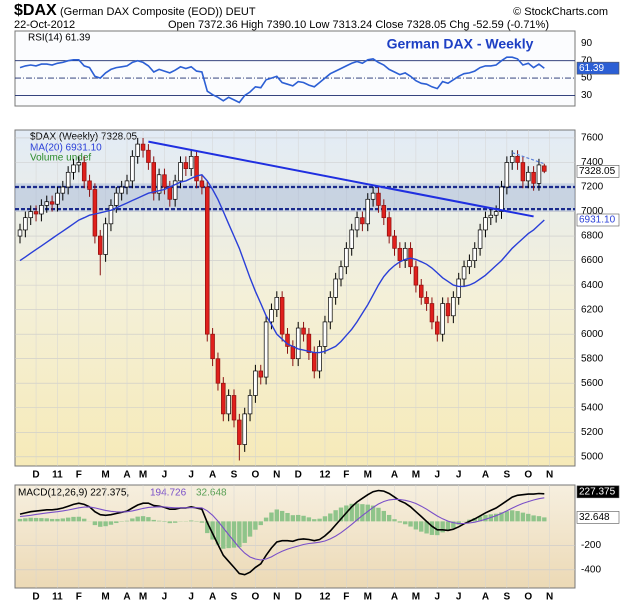 The height and width of the screenshot is (601, 620). Describe the element at coordinates (587, 60) in the screenshot. I see `y-tick-label: 70` at that location.